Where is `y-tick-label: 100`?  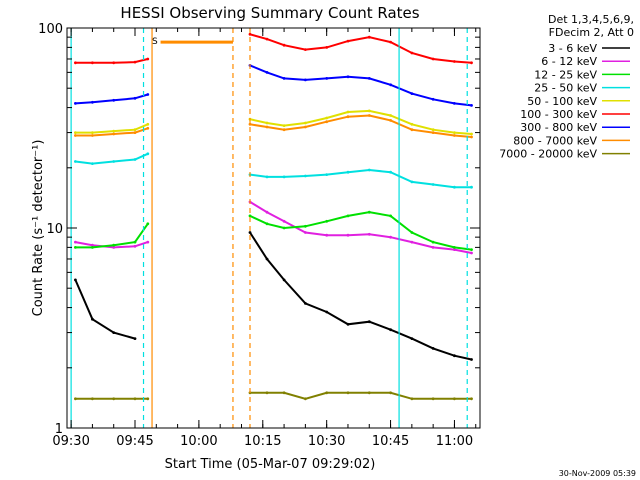
y-tick-label: 100 is located at coordinates (50, 29).